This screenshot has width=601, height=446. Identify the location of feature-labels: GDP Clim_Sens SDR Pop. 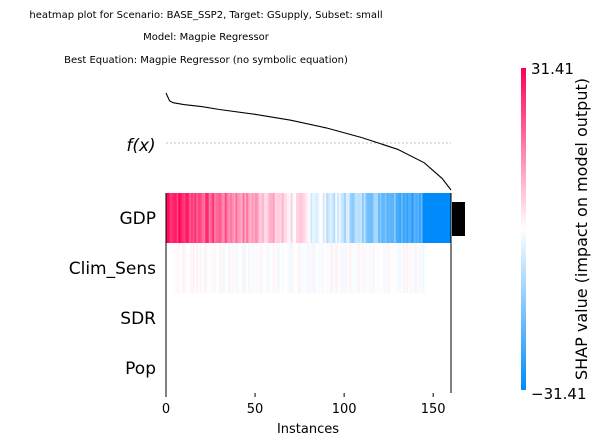
(112, 294).